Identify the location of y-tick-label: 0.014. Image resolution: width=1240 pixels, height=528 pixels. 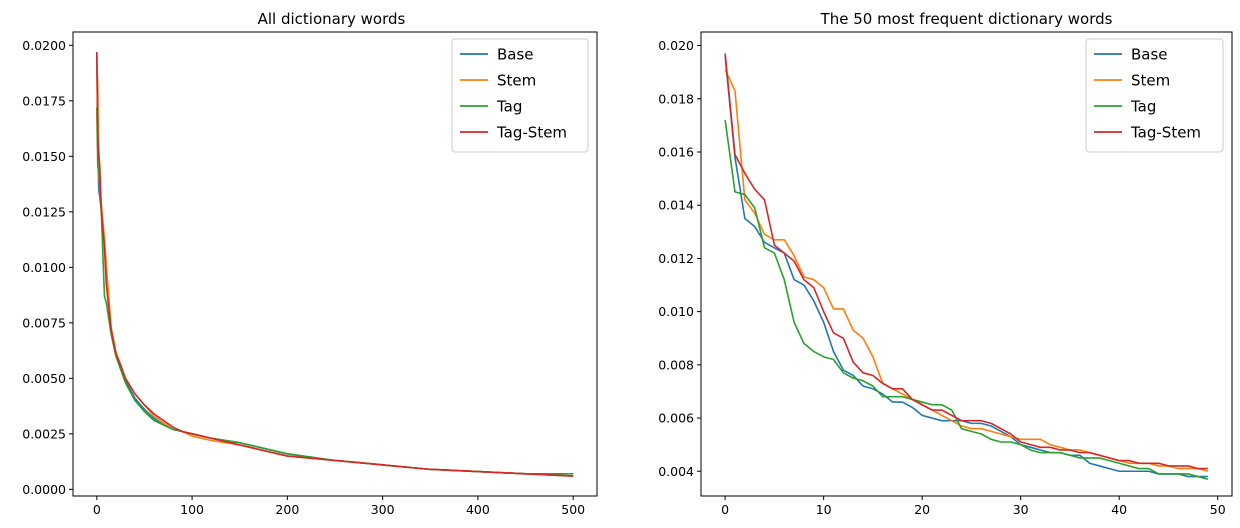
(676, 205).